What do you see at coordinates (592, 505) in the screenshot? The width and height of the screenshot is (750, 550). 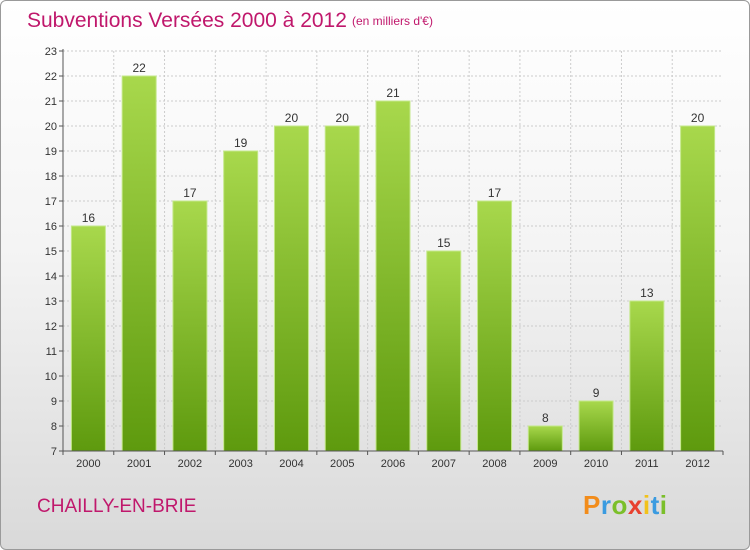 I see `logo-letter: P` at bounding box center [592, 505].